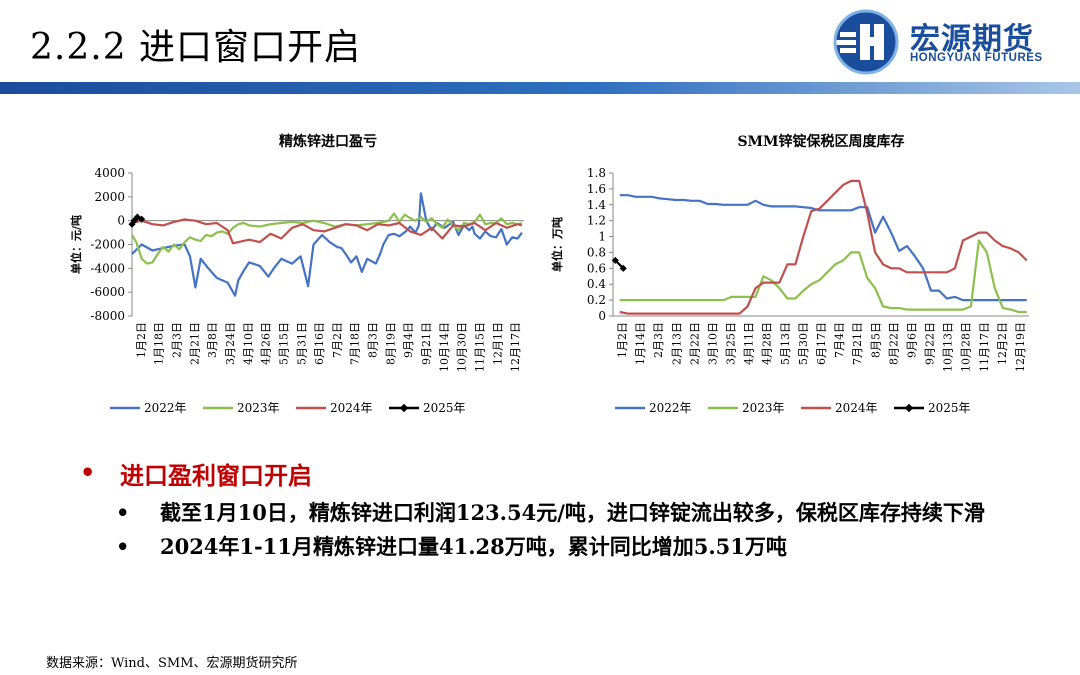 Image resolution: width=1080 pixels, height=675 pixels. What do you see at coordinates (596, 284) in the screenshot?
I see `y-tick-label: 0.4` at bounding box center [596, 284].